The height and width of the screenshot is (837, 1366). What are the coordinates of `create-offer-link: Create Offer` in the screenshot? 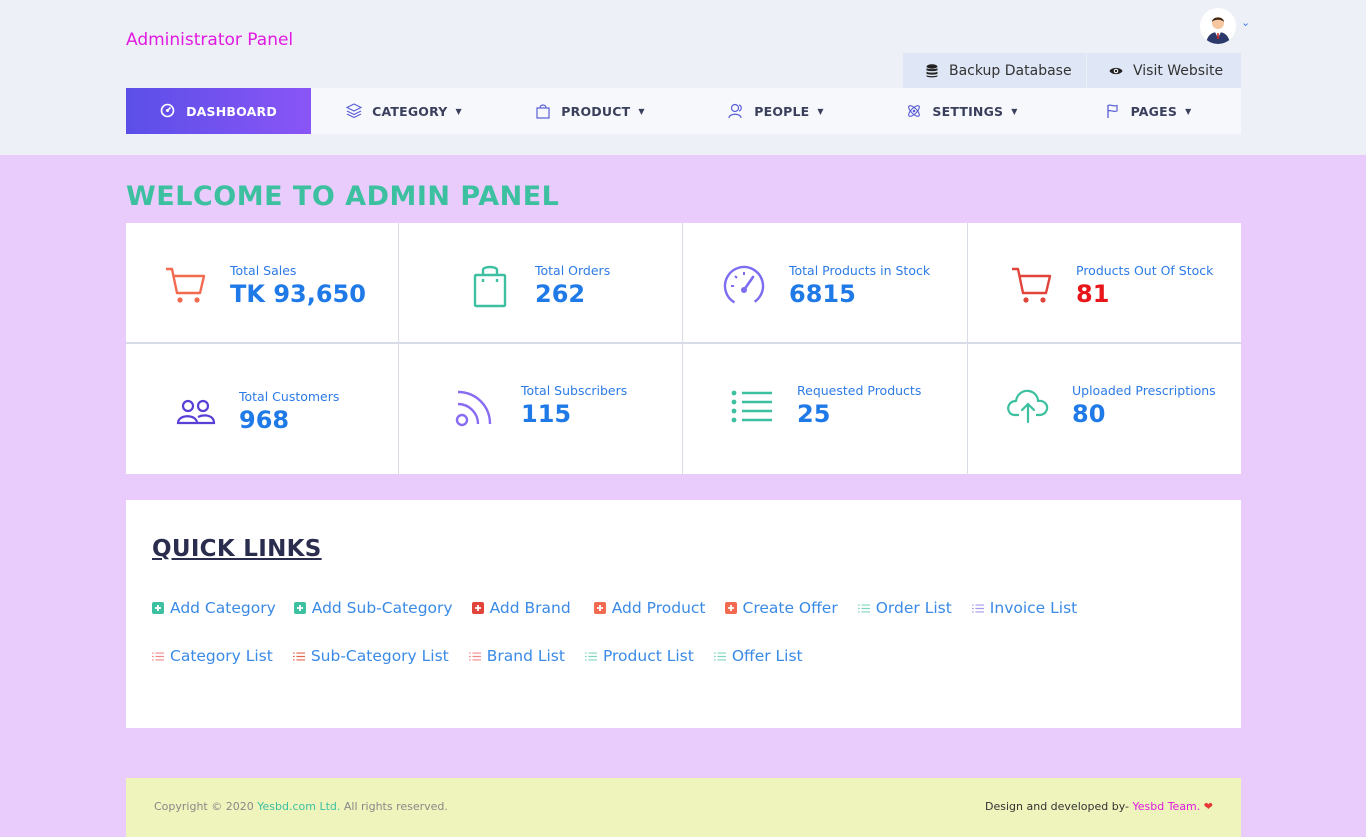 It's located at (781, 608).